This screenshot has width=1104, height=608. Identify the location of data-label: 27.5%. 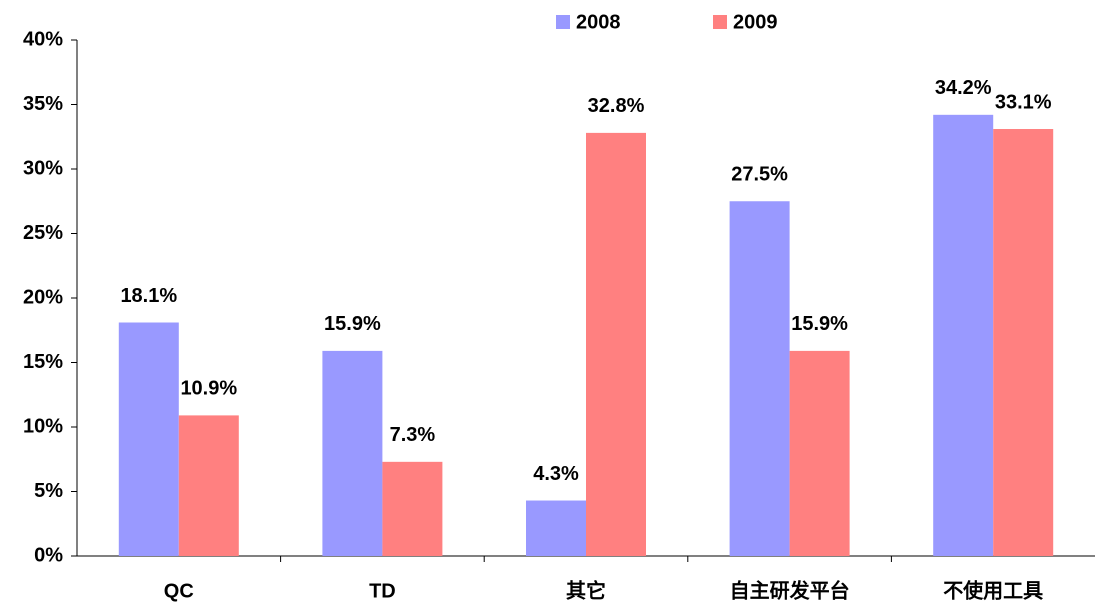
(759, 175).